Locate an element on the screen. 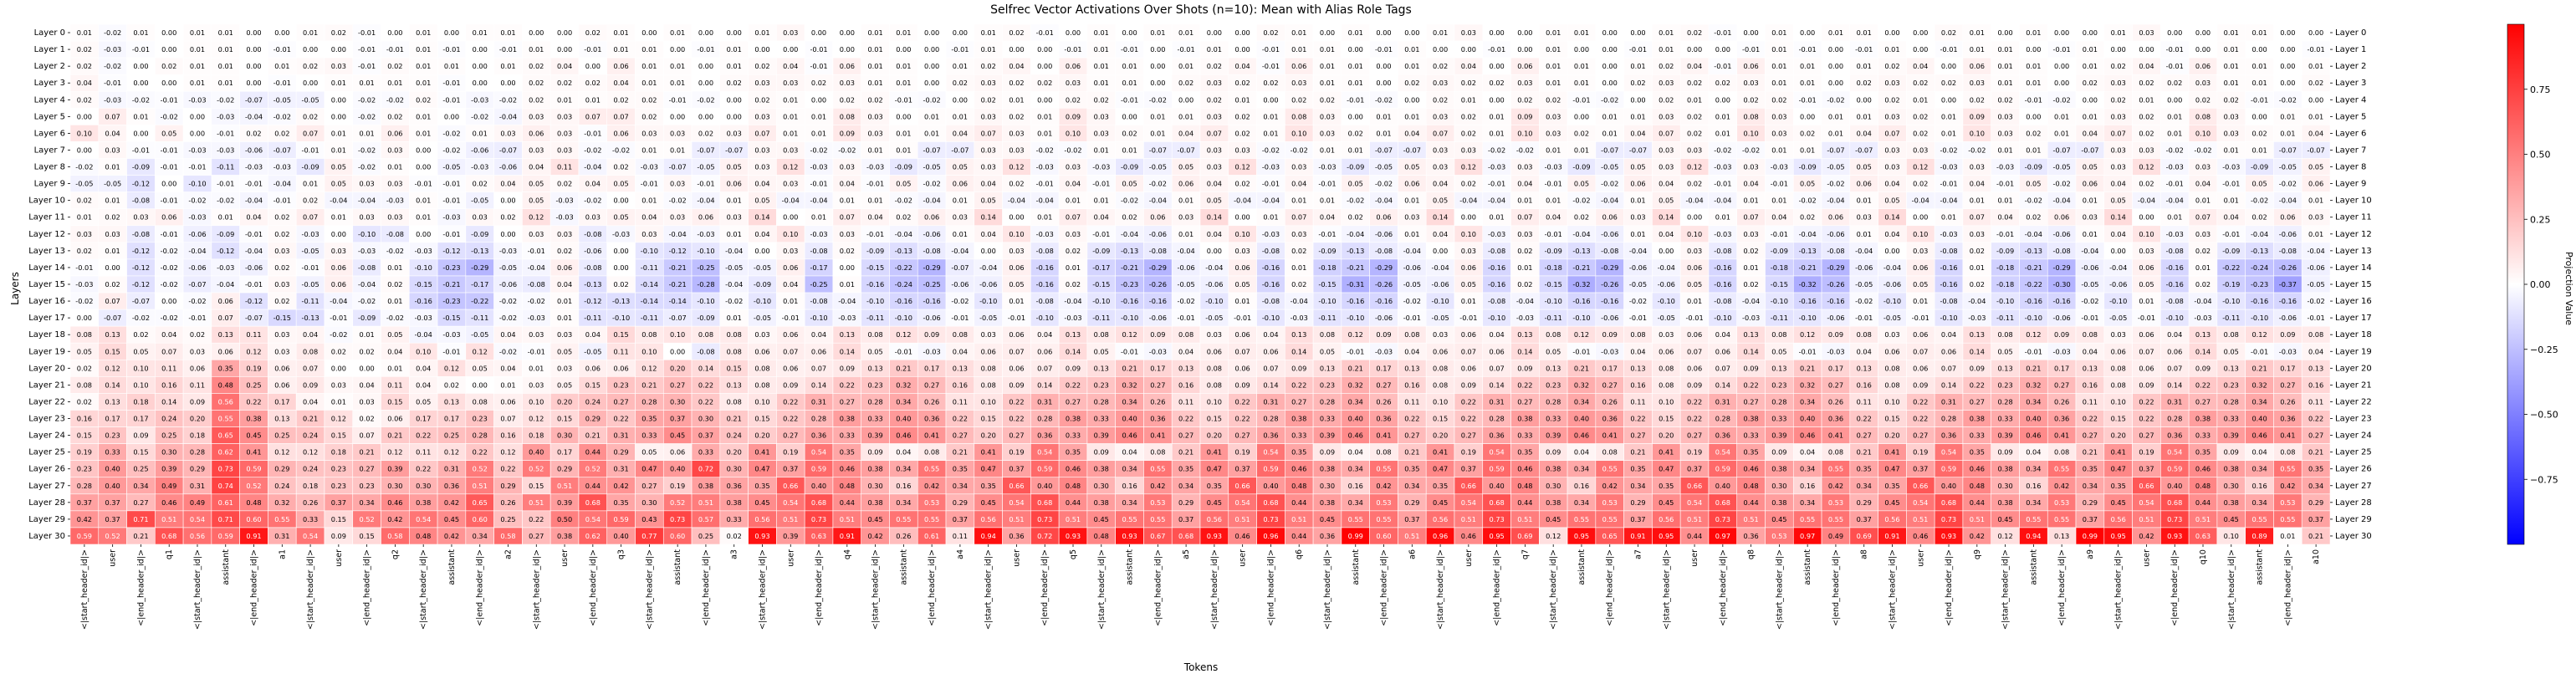  cell-value-label: 0.31 is located at coordinates (1497, 401).